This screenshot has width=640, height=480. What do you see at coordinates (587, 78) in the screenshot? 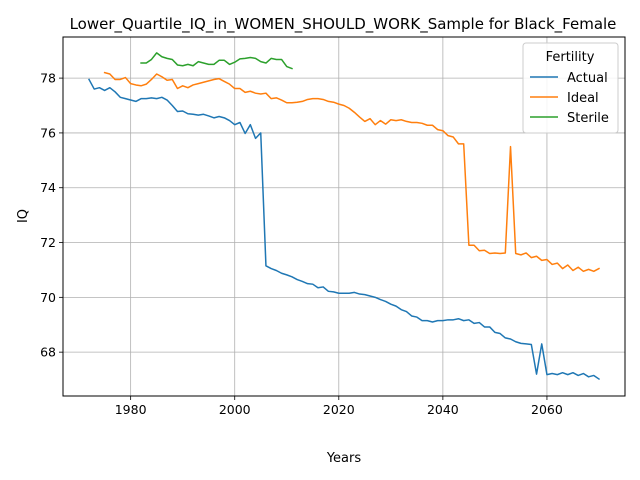
I see `legend-label-actual: Actual` at bounding box center [587, 78].